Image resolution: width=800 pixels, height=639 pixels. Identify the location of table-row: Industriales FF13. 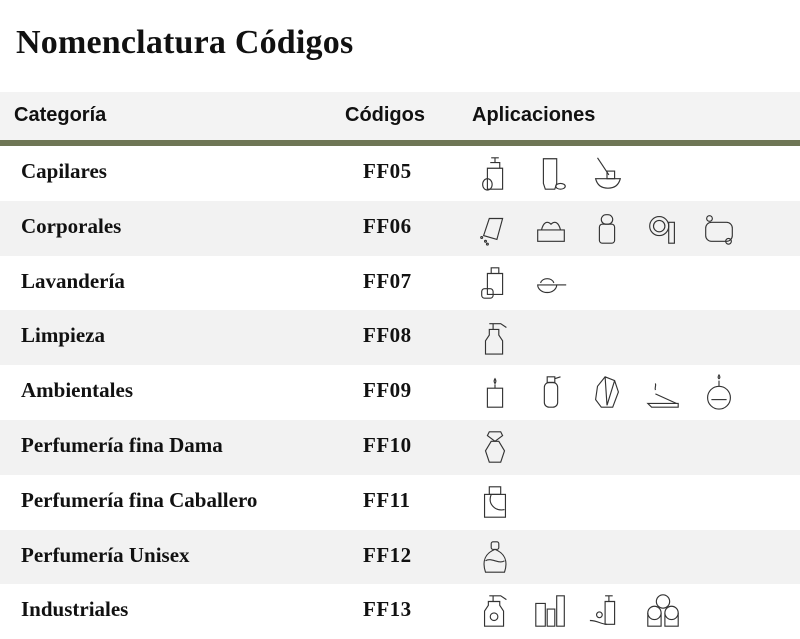
(400, 611).